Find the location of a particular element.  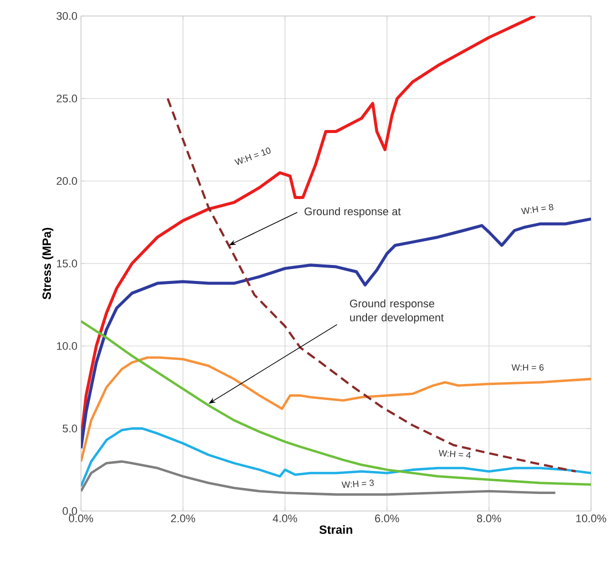

series-label: W:H = 4 is located at coordinates (454, 454).